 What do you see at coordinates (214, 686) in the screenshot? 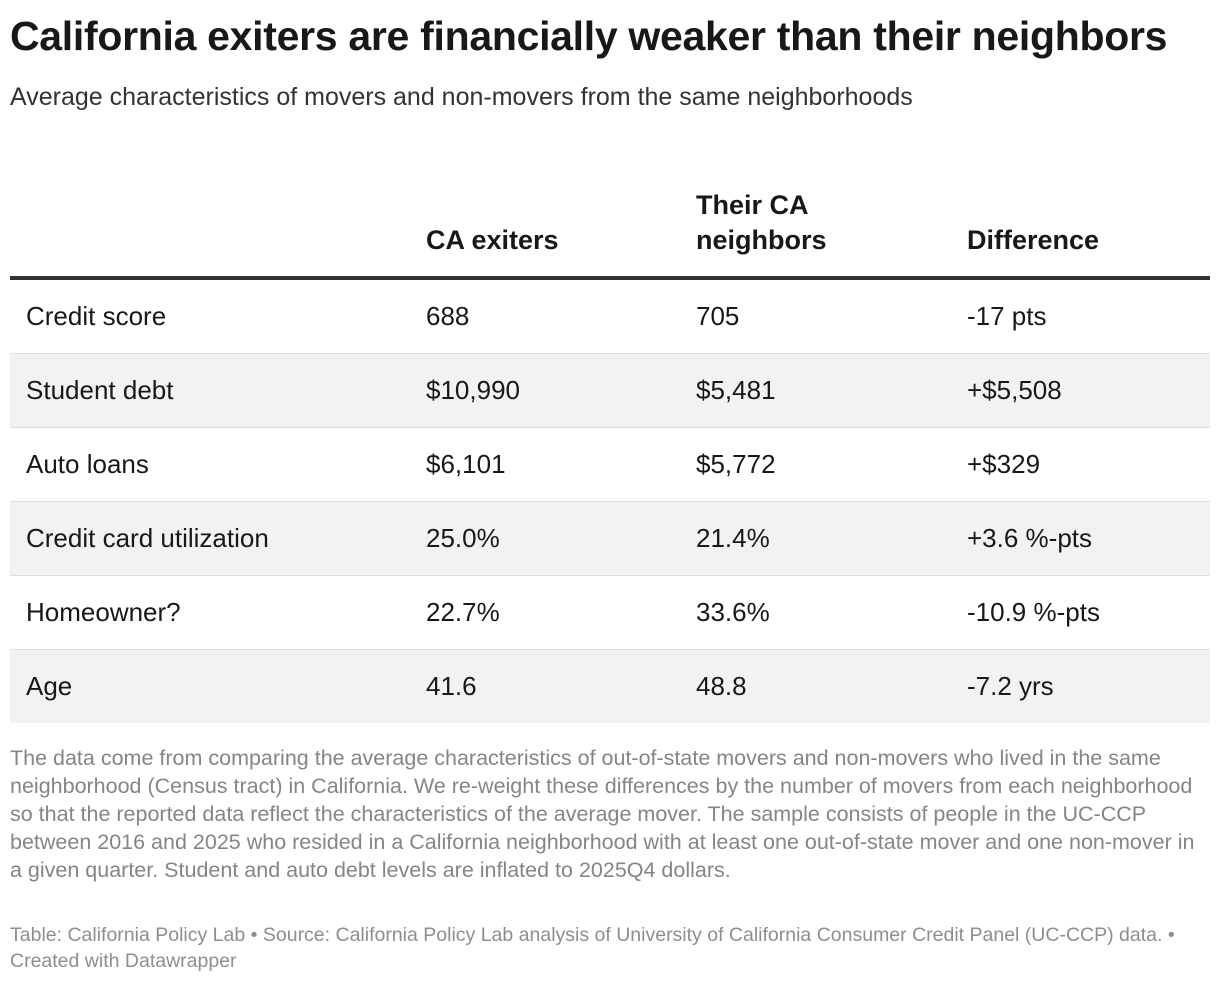
I see `row-label: Age` at bounding box center [214, 686].